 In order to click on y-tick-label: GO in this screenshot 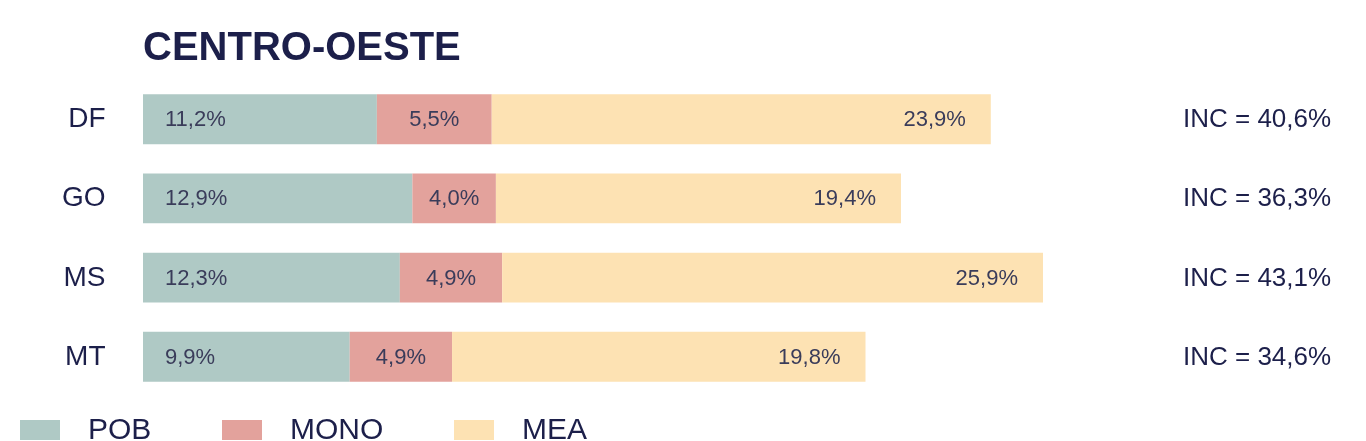, I will do `click(83, 197)`.